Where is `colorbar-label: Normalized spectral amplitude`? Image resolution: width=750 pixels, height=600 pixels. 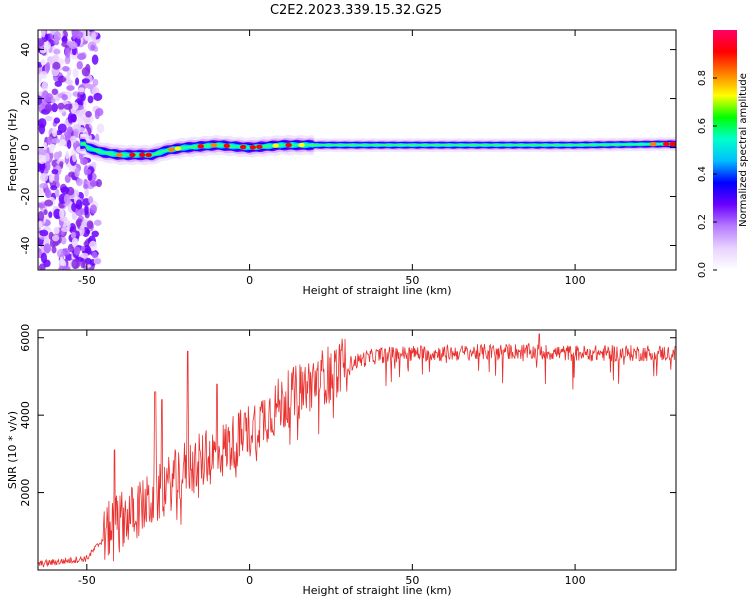 colorbar-label: Normalized spectral amplitude is located at coordinates (743, 150).